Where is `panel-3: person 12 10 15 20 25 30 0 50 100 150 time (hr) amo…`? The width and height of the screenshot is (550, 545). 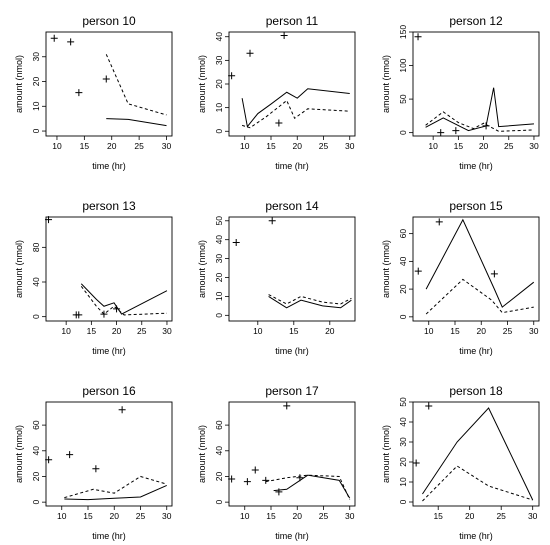 panel-3: person 12 10 15 20 25 30 0 50 100 150 time (hr) amo… is located at coordinates (460, 92).